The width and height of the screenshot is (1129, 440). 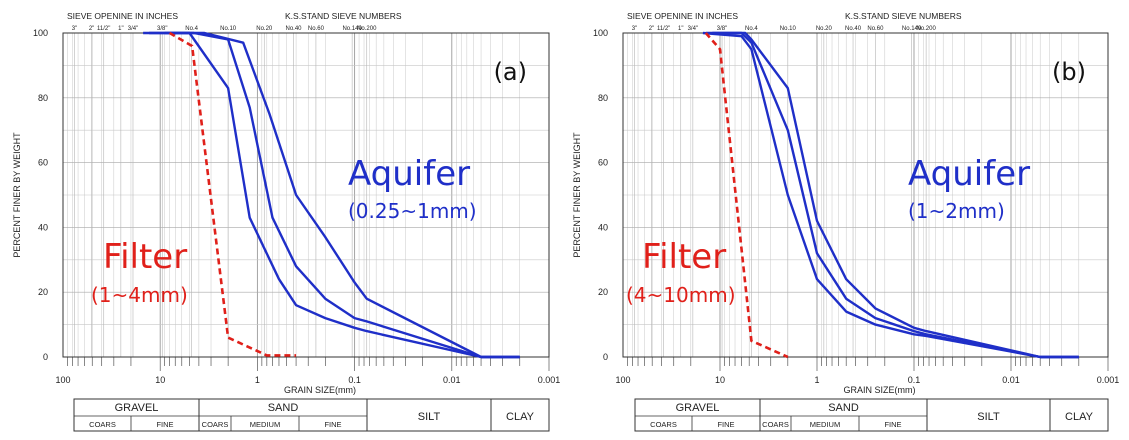 I want to click on aquifer-range: (0.25~1mm), so click(x=412, y=211).